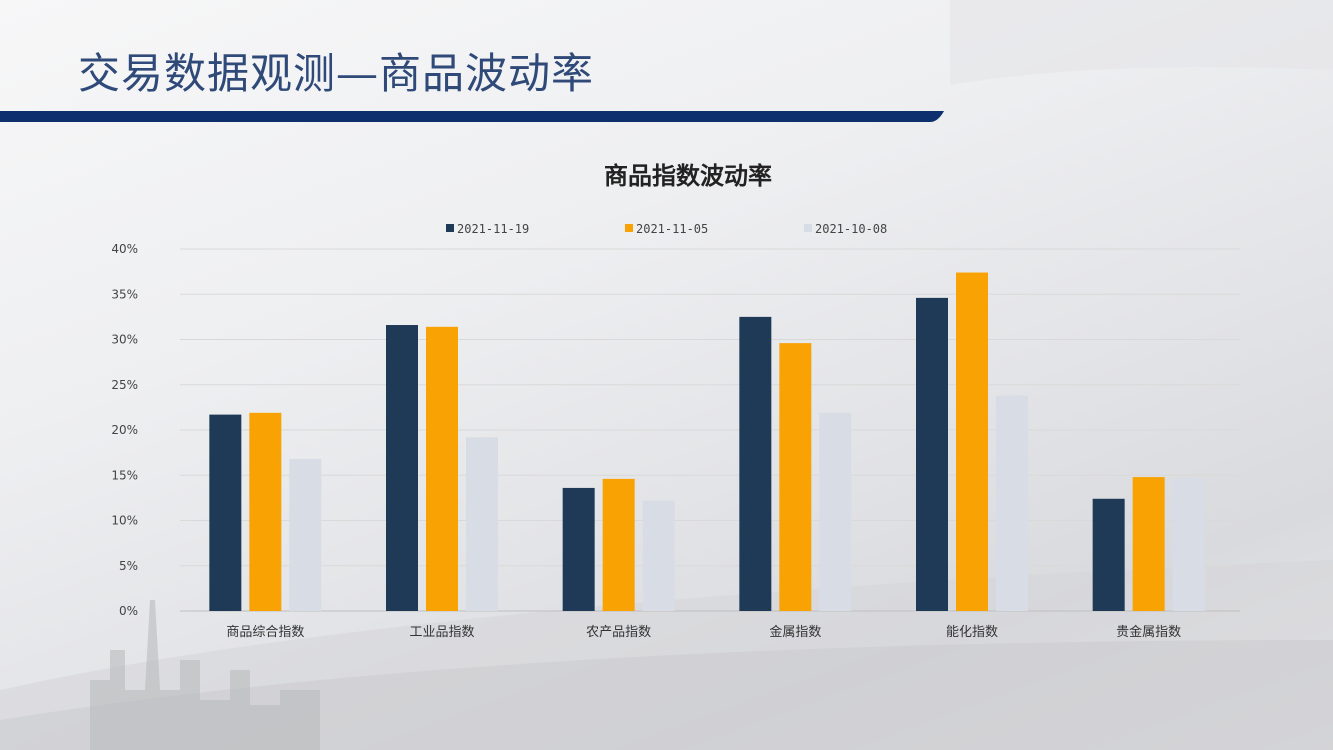 This screenshot has height=750, width=1333. I want to click on chart-title: 商品指数波动率, so click(688, 176).